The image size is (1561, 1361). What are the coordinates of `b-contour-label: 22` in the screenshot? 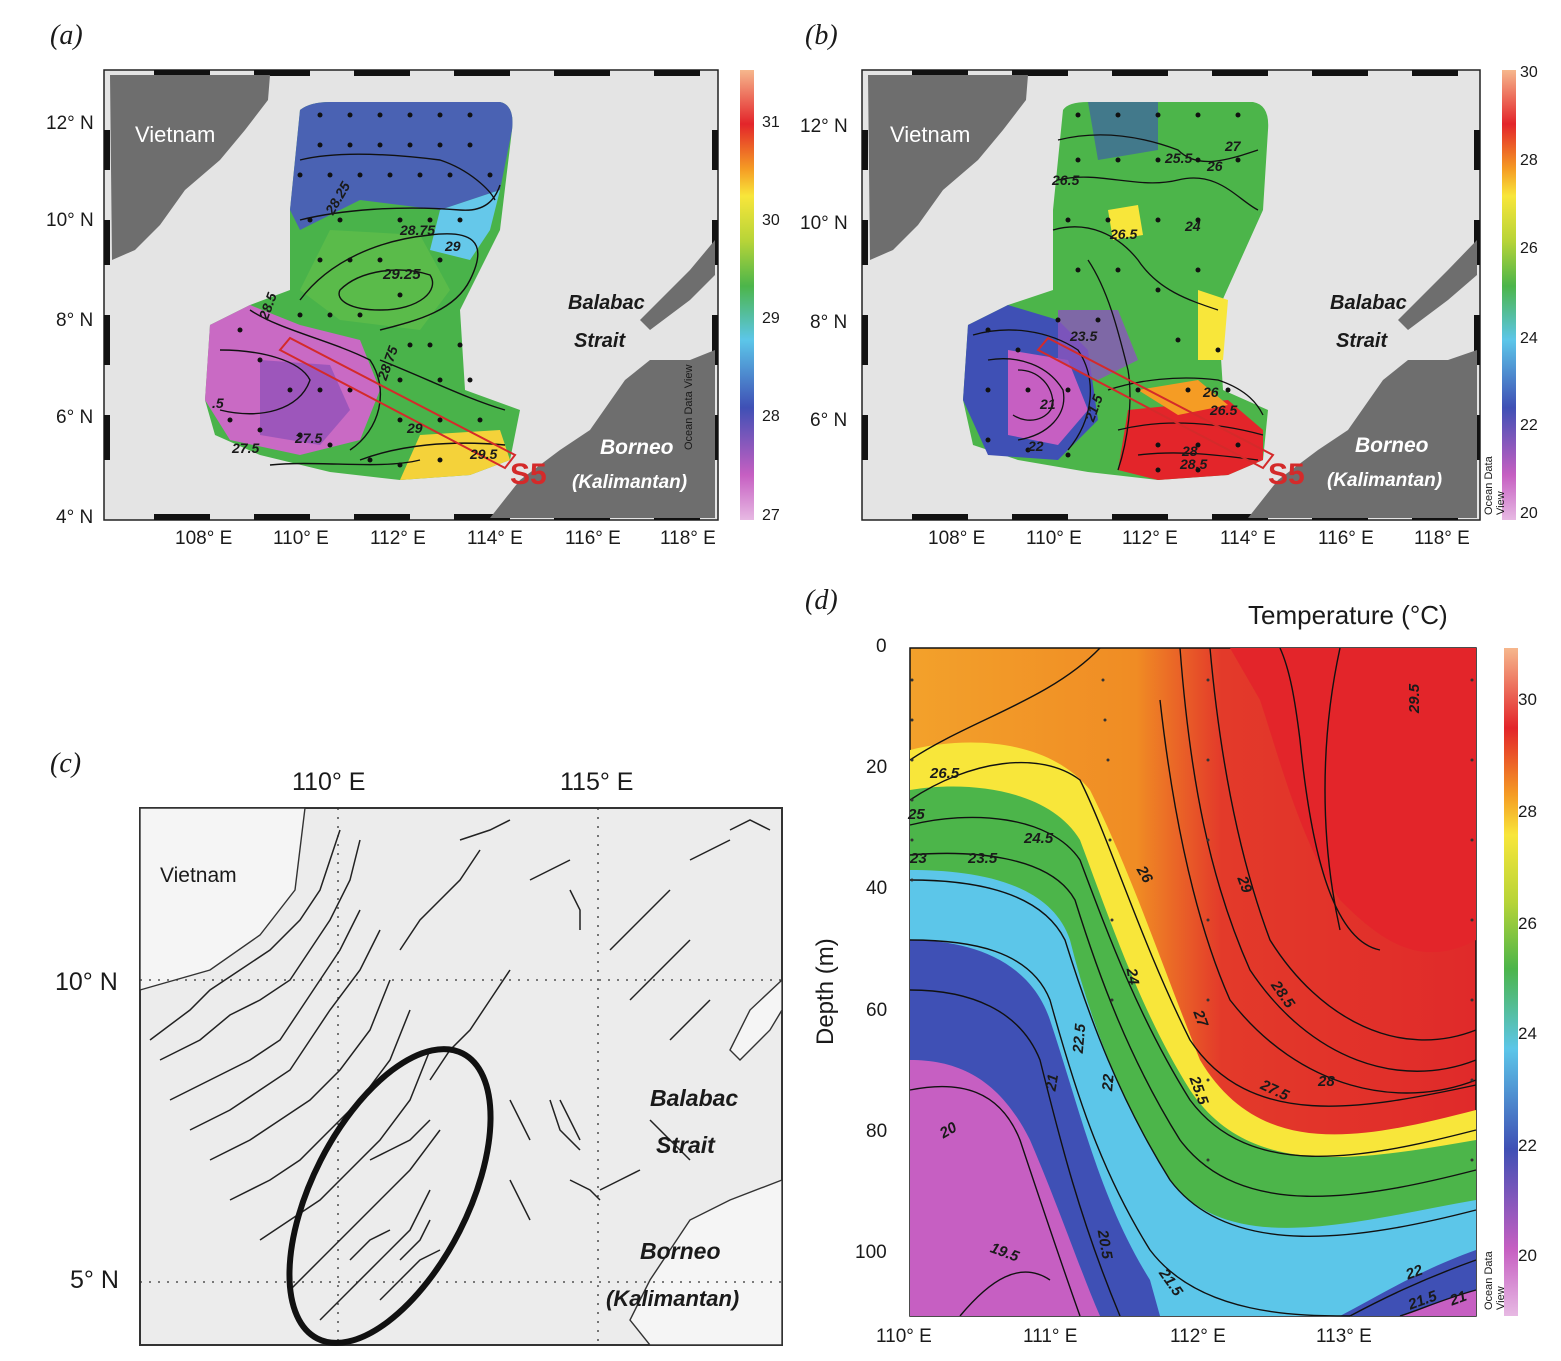 It's located at (1036, 446).